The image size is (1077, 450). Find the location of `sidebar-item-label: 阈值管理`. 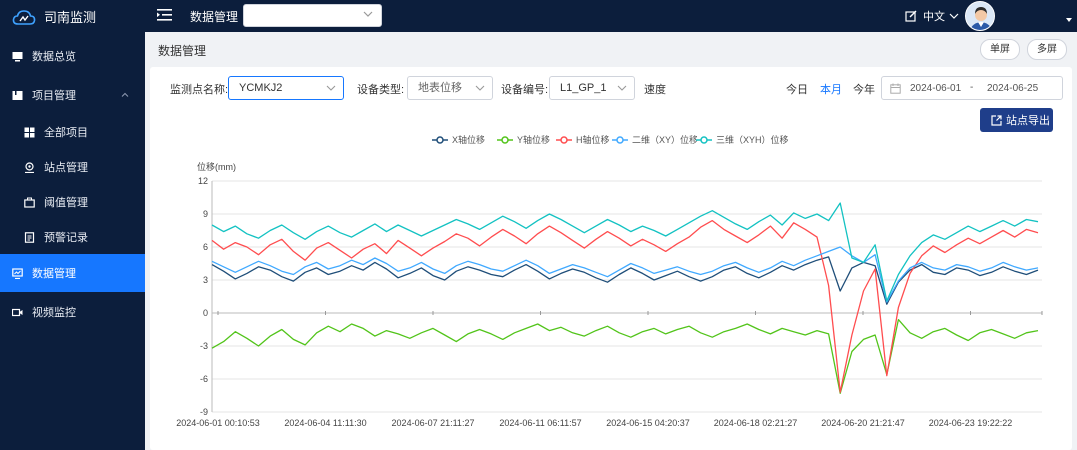

sidebar-item-label: 阈值管理 is located at coordinates (66, 203).